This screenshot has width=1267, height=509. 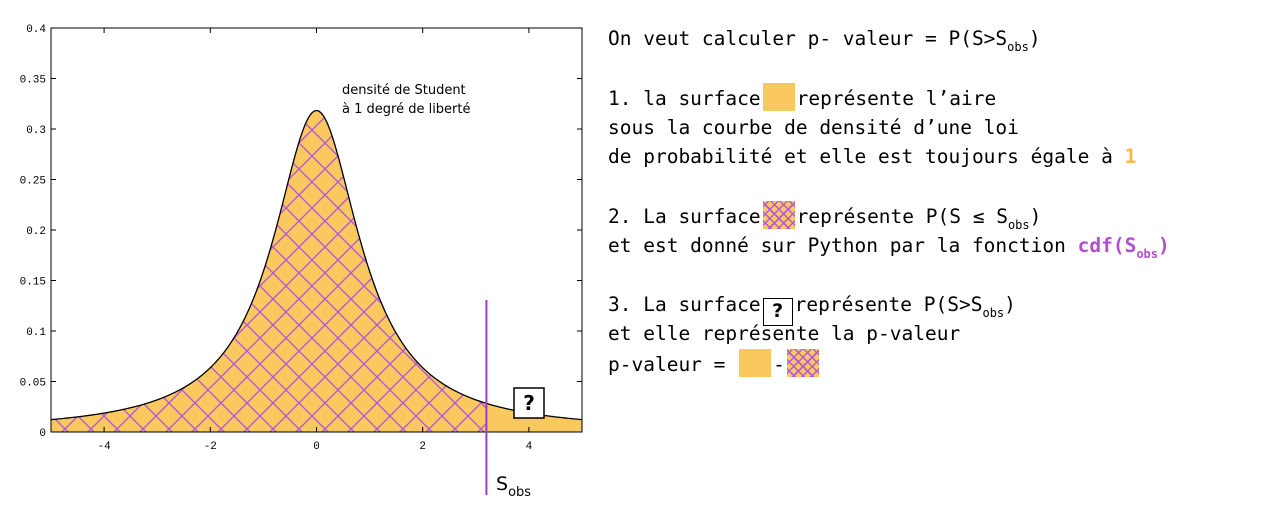 I want to click on y-tick-label: 0.15, so click(x=33, y=283).